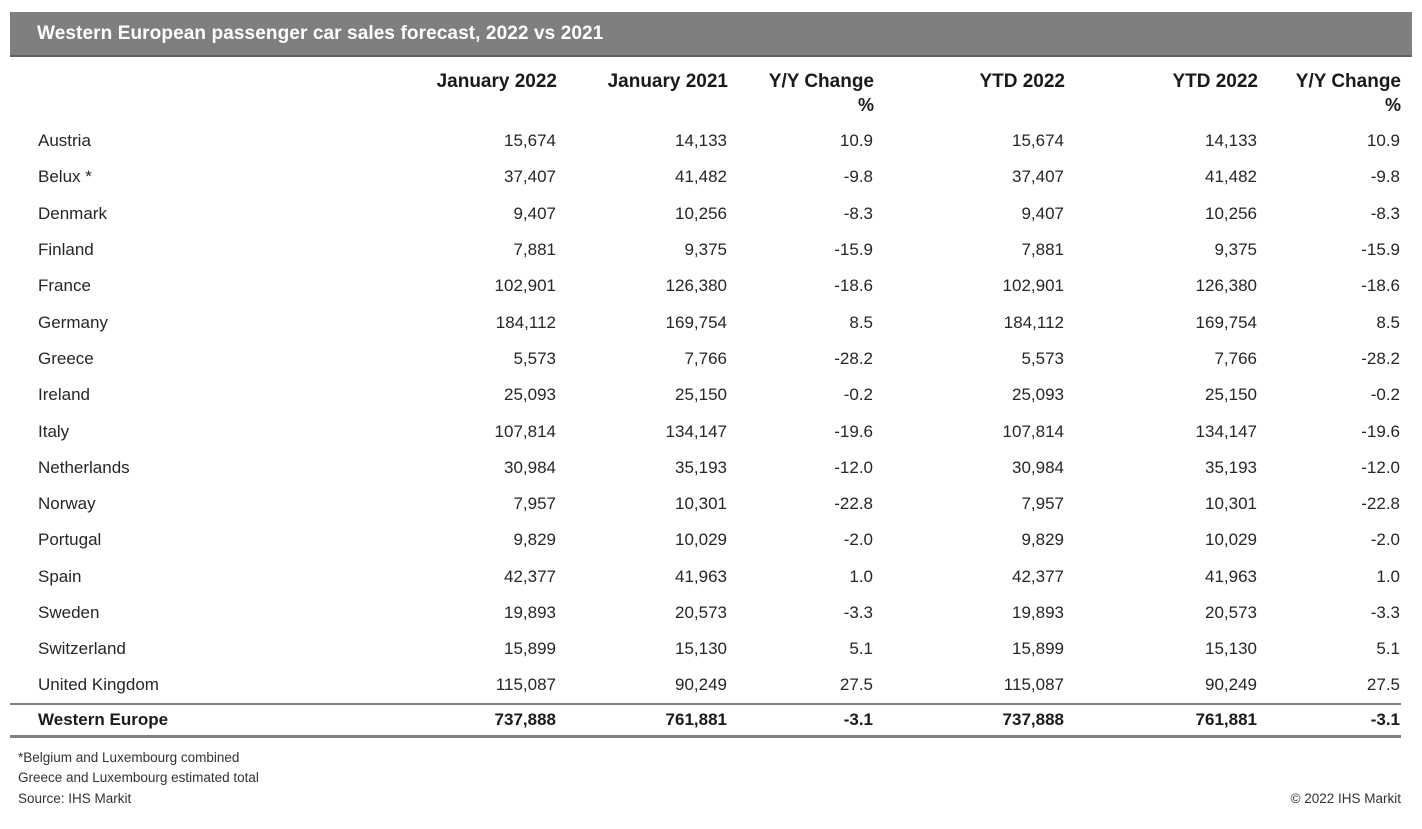 The width and height of the screenshot is (1422, 829). Describe the element at coordinates (1033, 286) in the screenshot. I see `ytd-2022-a-cell: 102,901` at that location.